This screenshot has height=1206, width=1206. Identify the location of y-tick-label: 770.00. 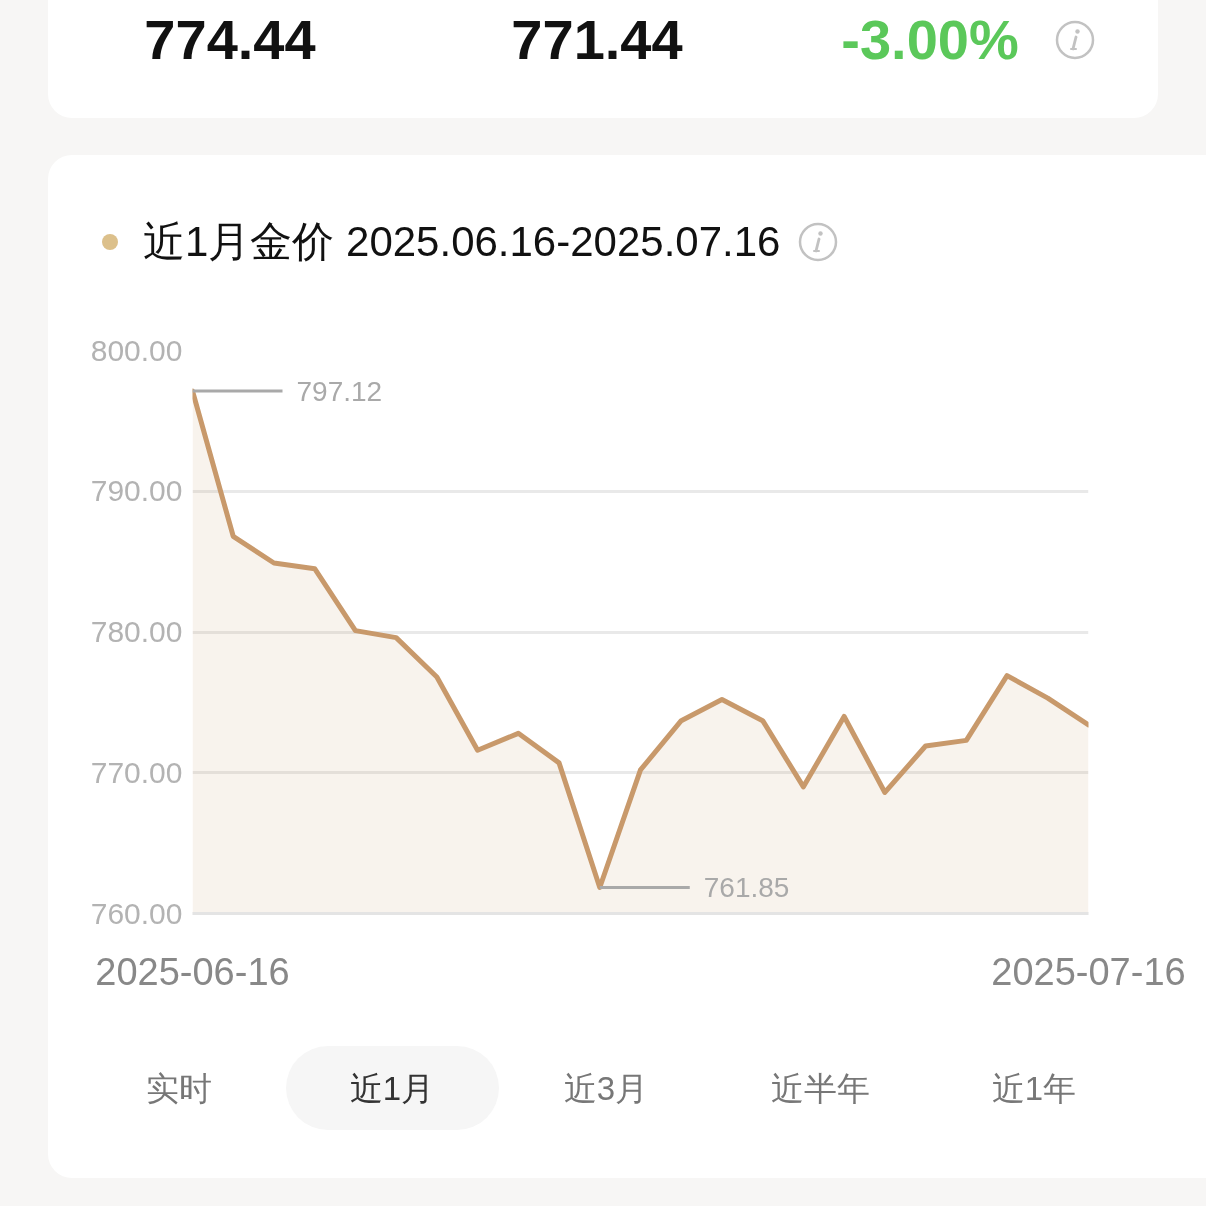
(136, 772).